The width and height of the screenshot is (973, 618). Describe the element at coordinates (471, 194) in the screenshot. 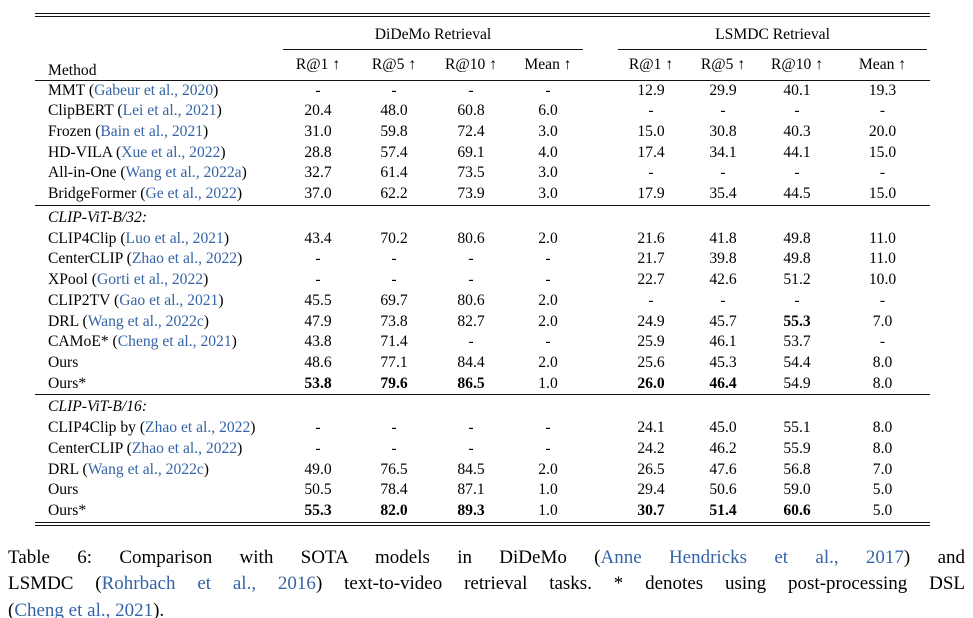

I see `value-cell: 73.9` at that location.